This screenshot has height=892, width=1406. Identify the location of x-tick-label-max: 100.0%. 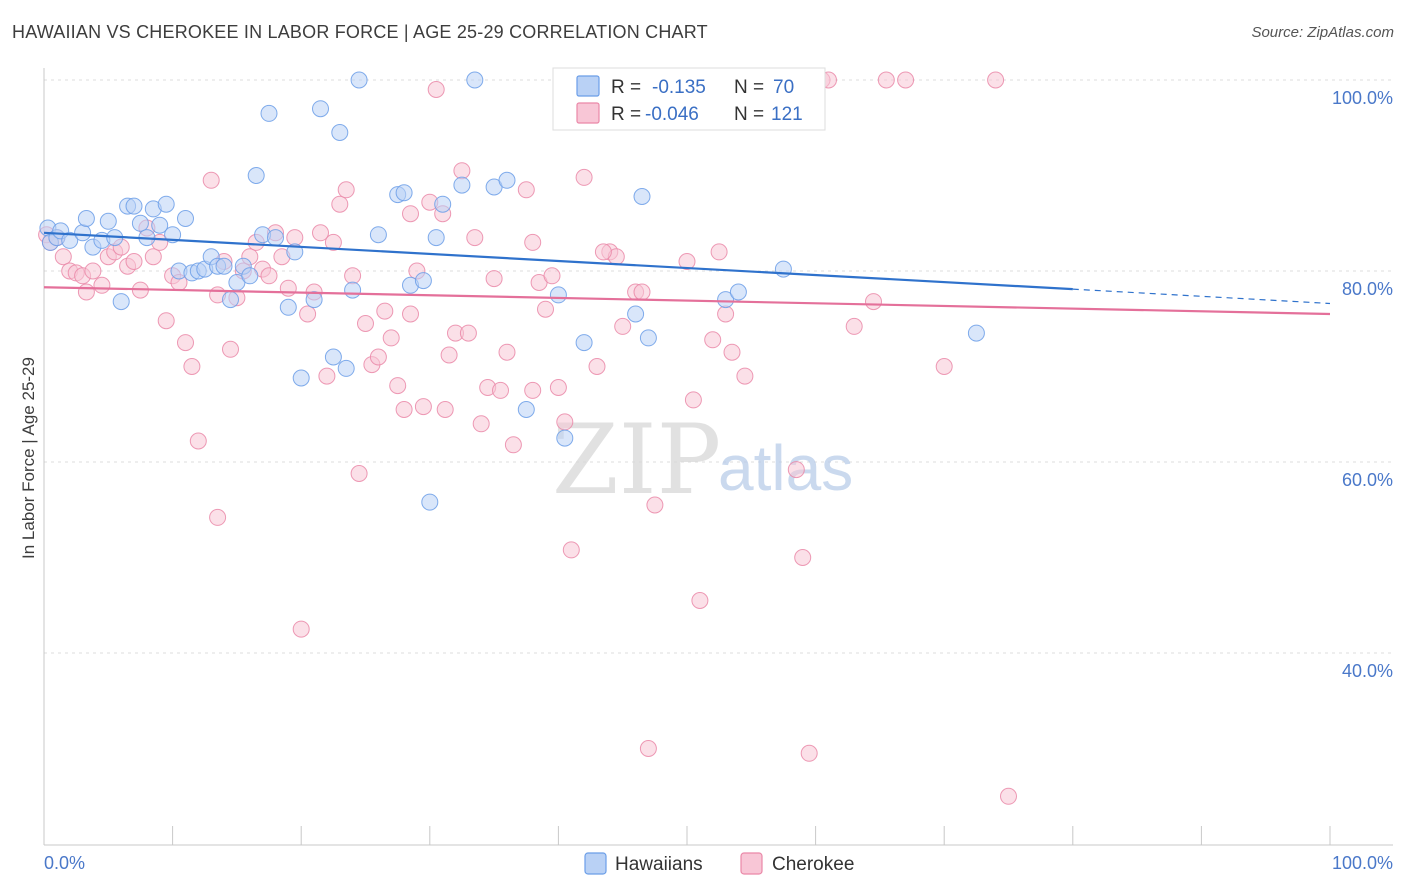
(1362, 863).